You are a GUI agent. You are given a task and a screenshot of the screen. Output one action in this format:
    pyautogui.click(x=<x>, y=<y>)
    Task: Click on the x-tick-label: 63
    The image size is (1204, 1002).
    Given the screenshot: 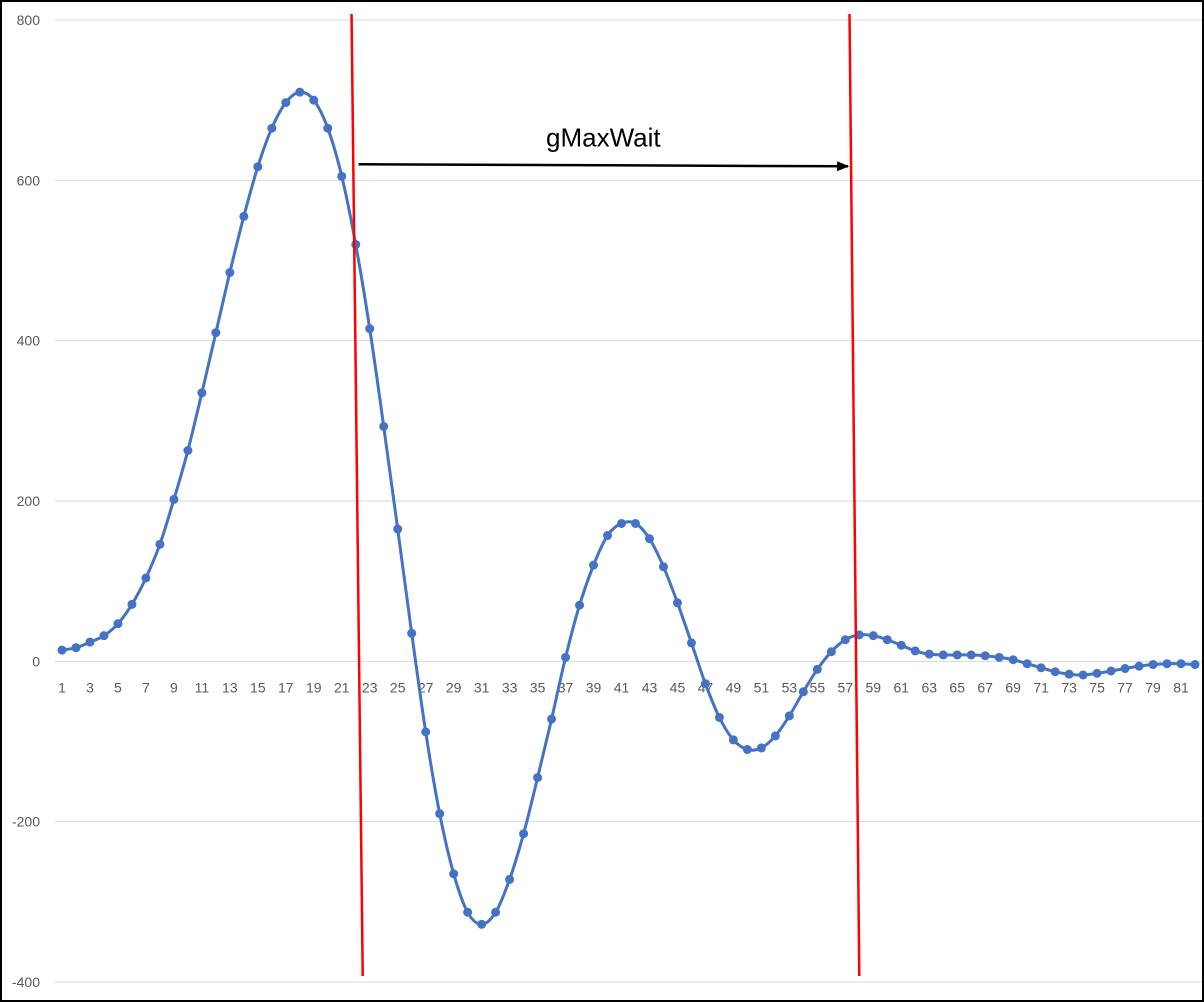 What is the action you would take?
    pyautogui.click(x=929, y=687)
    